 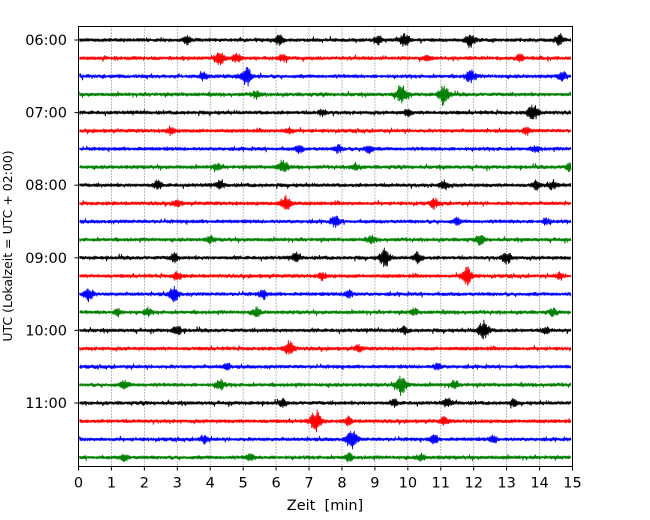 I want to click on x-tick-label: 14, so click(x=539, y=484).